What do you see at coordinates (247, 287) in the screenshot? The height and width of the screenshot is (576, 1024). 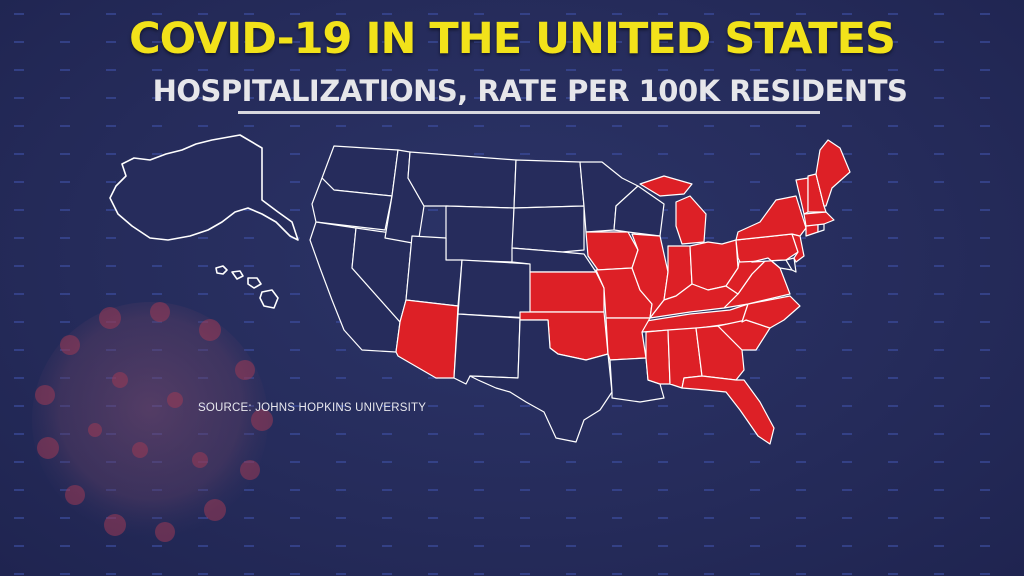 I see `state-hawaii` at bounding box center [247, 287].